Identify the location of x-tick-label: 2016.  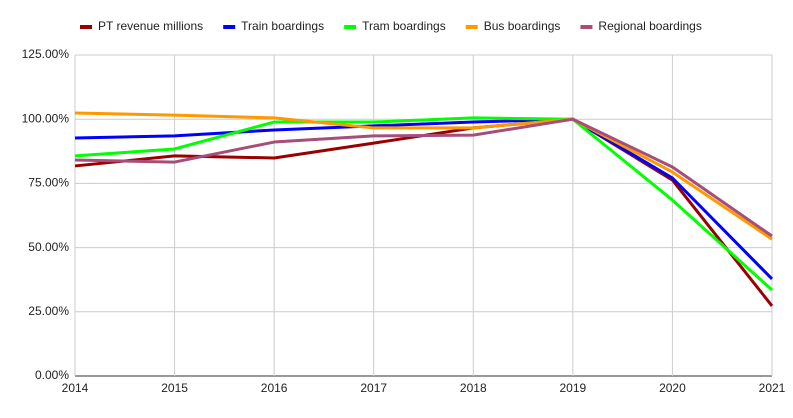
(274, 388).